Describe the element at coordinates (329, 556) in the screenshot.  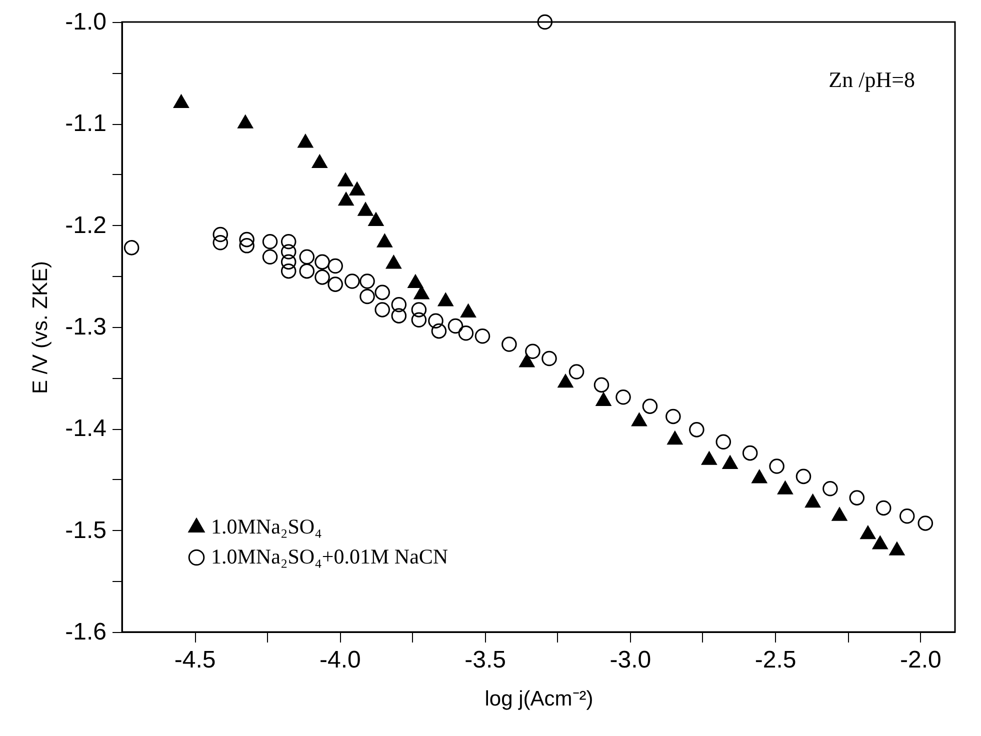
I see `legend-label: 1.0MNa₂SO₄+0.01M NaCN` at that location.